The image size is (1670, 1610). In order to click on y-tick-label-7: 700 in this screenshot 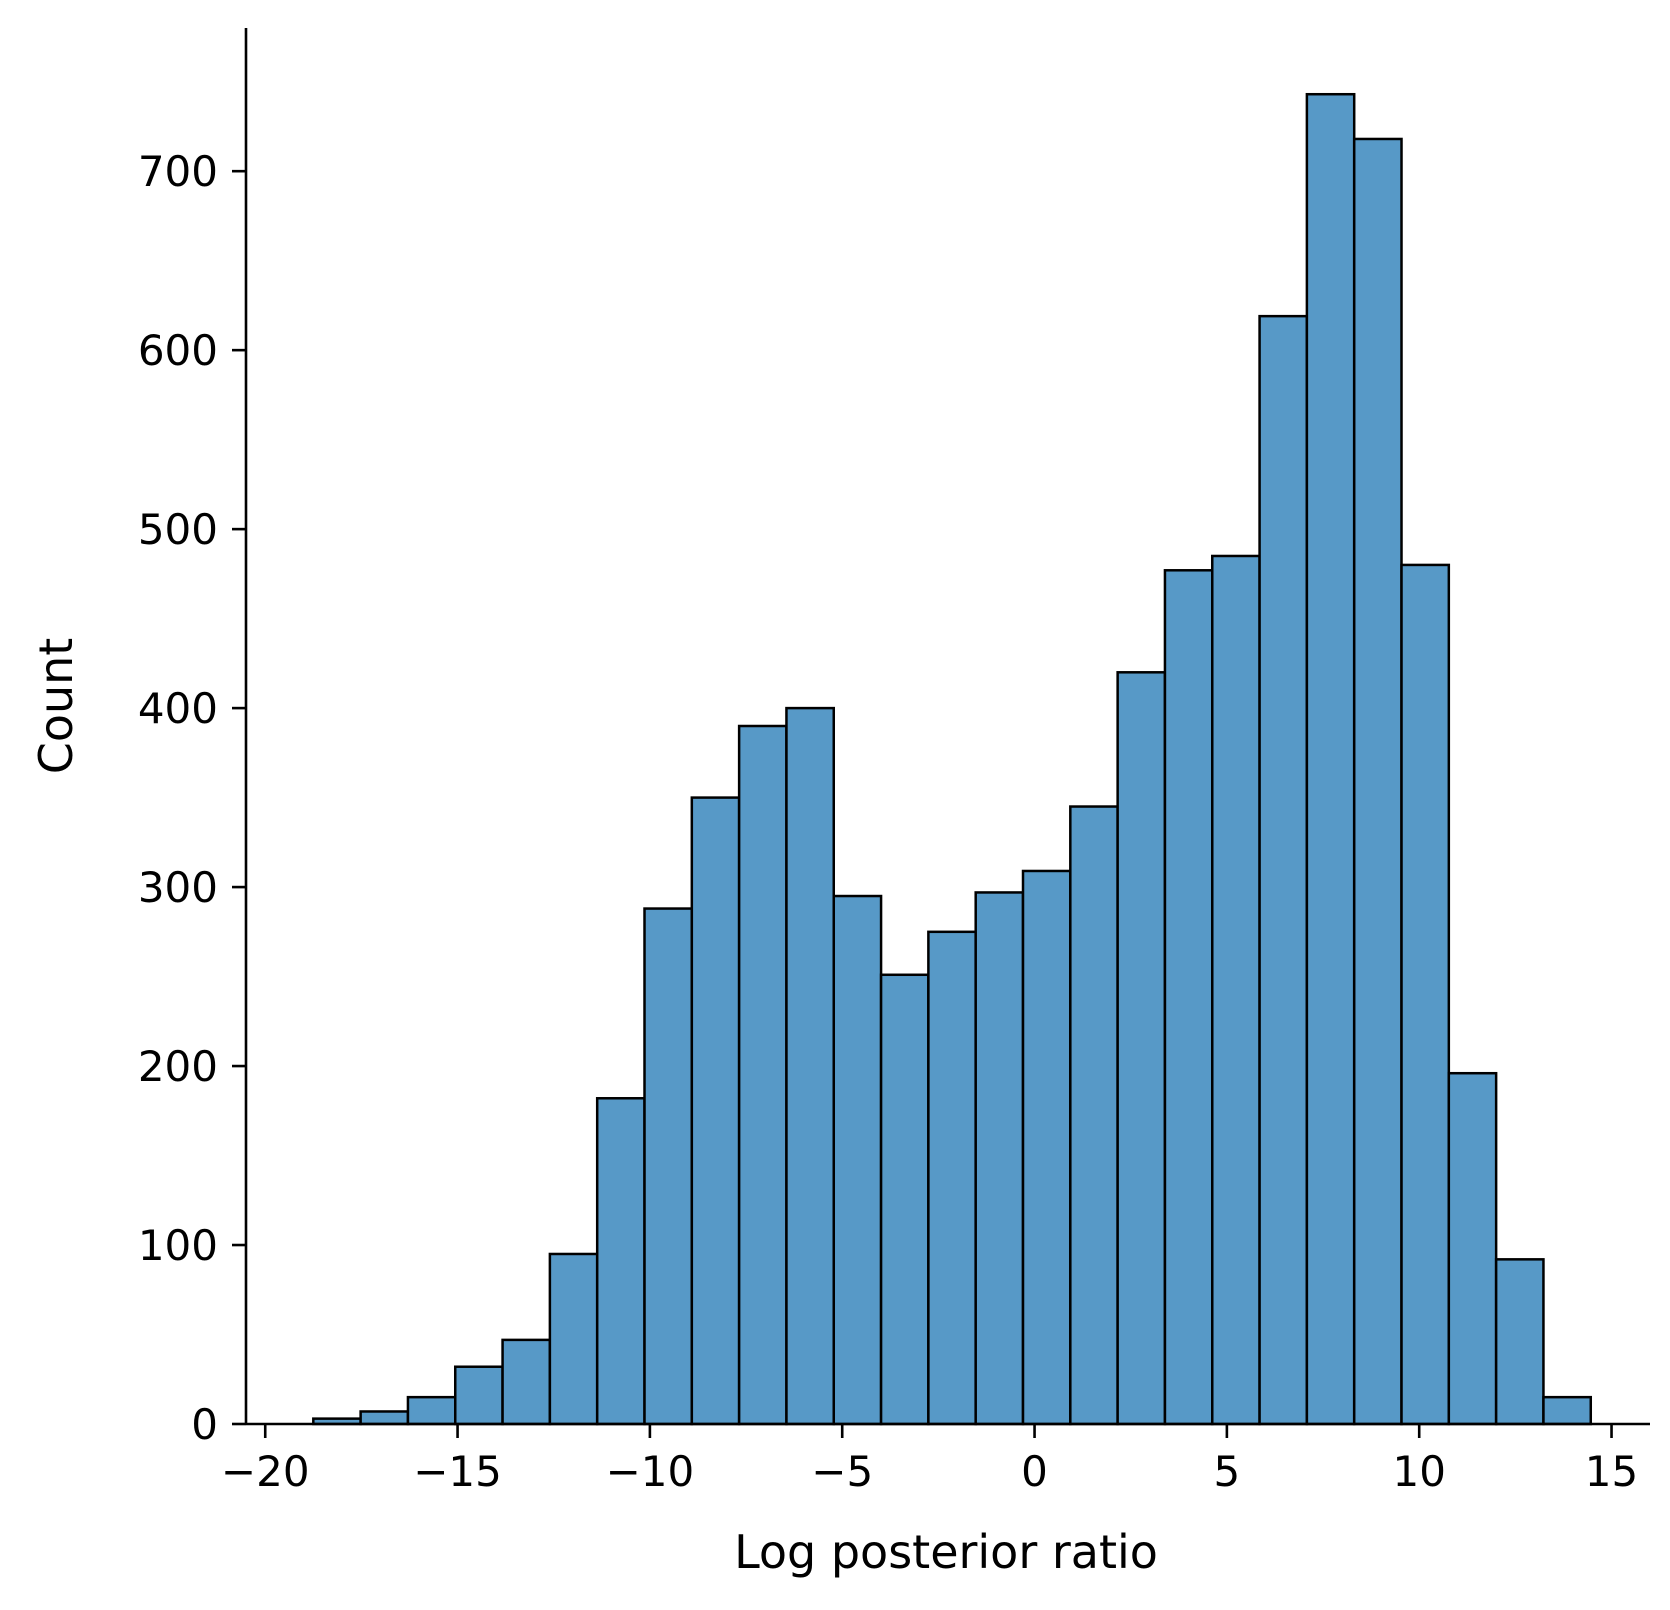, I will do `click(178, 171)`.